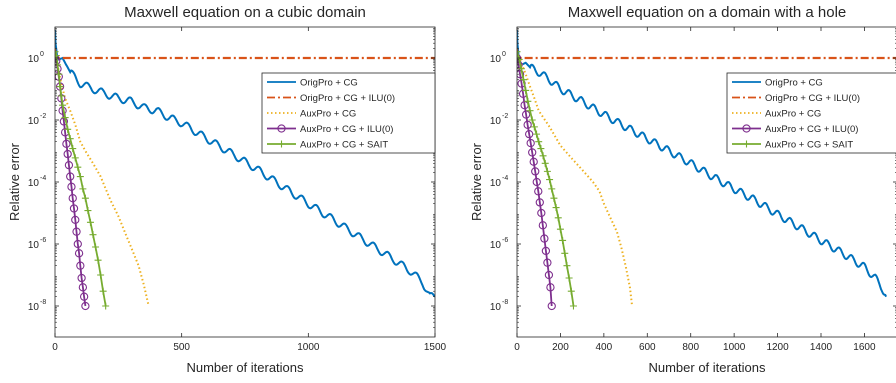  I want to click on legend-marker, so click(281, 144).